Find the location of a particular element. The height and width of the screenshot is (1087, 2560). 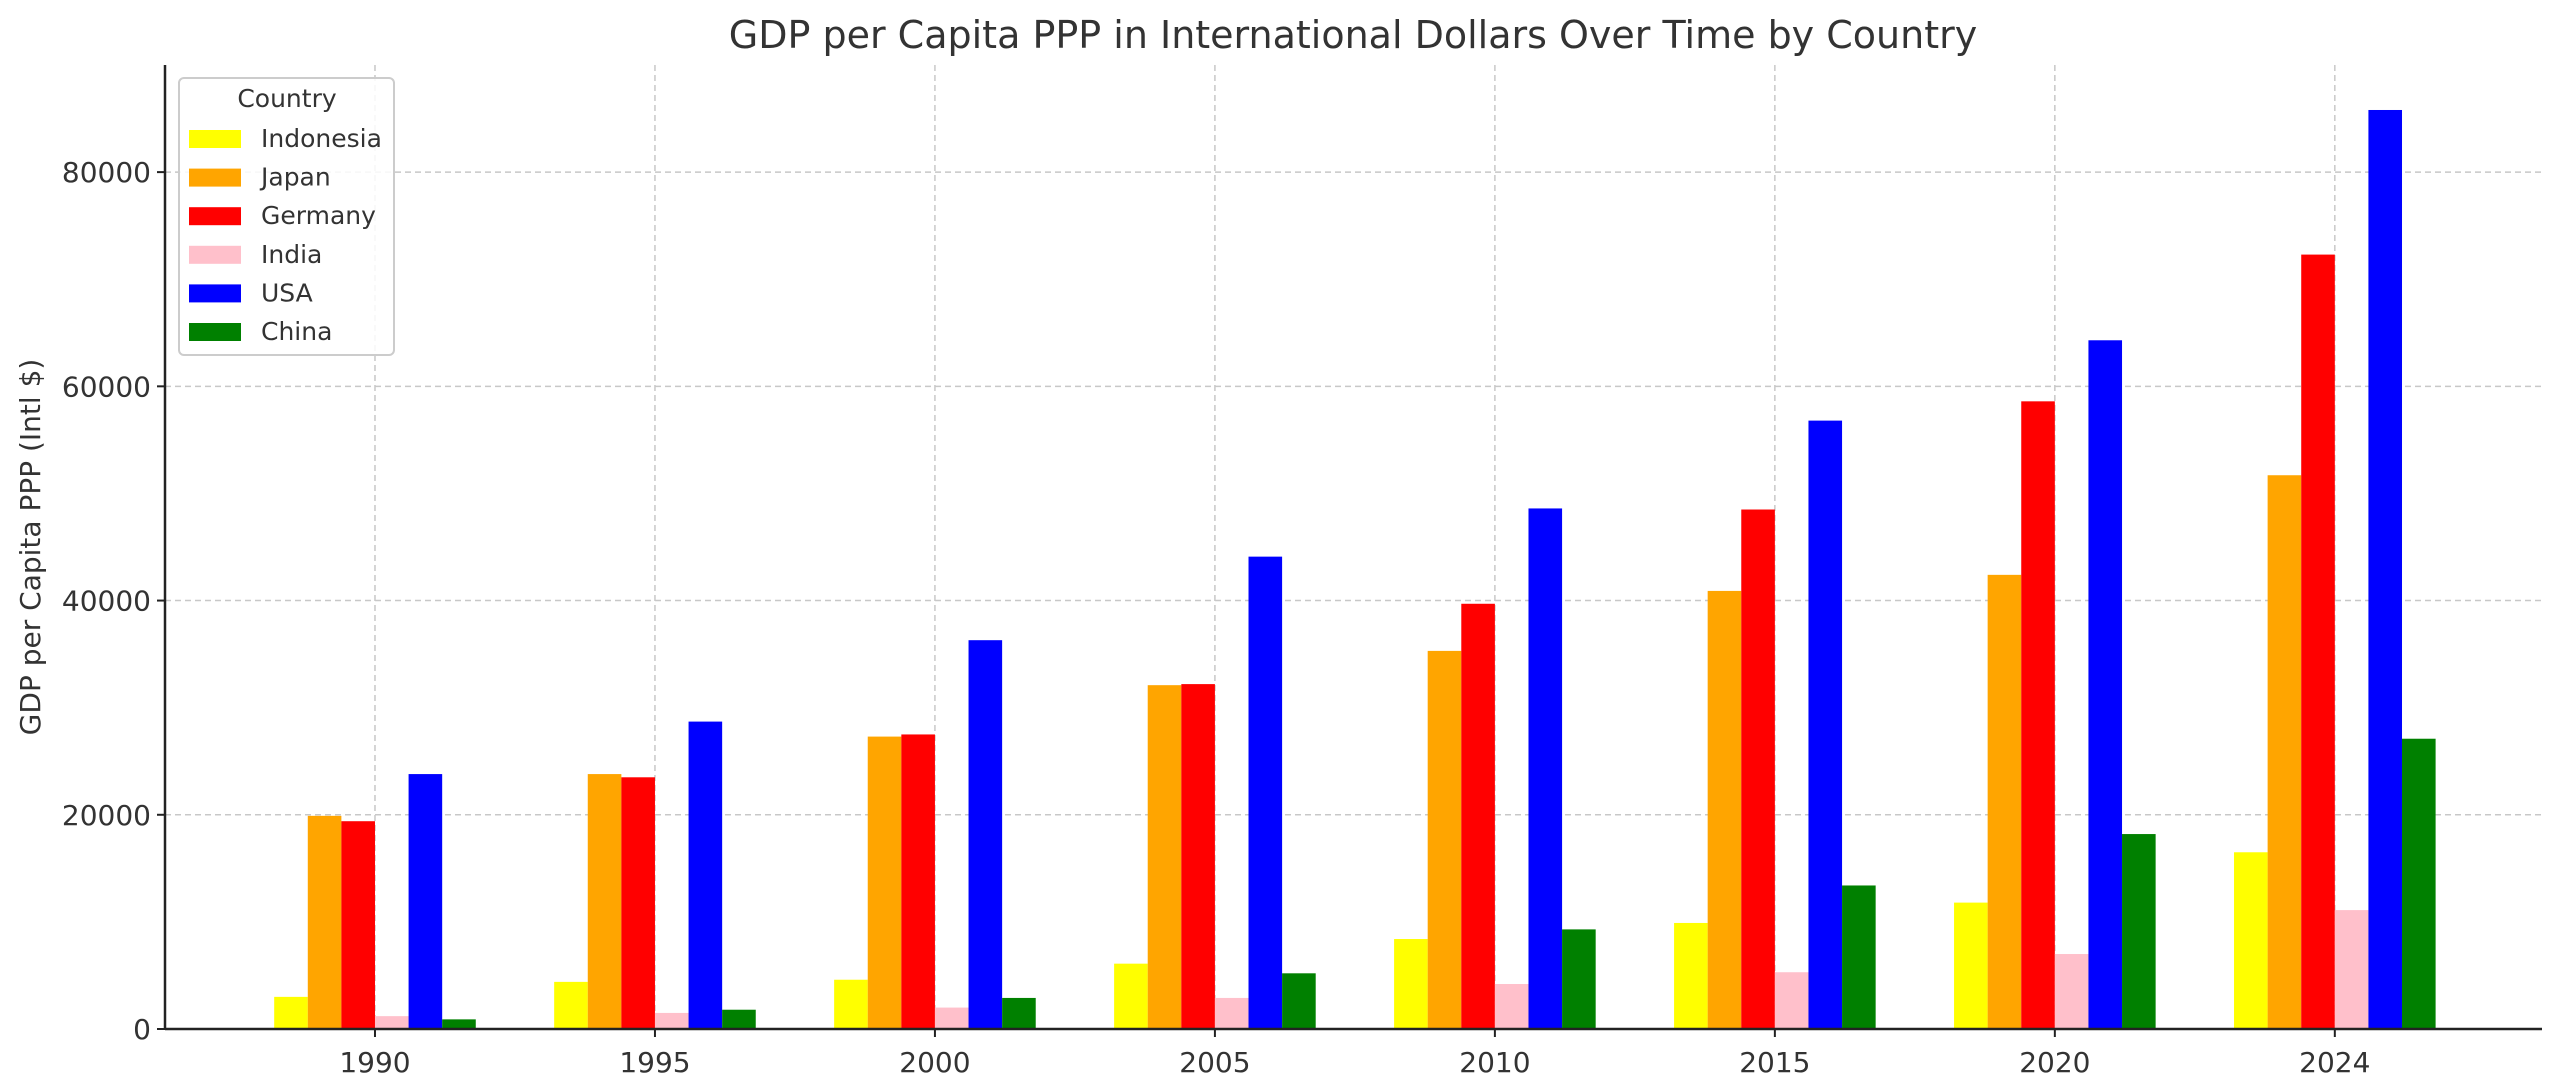

legend-title: Country is located at coordinates (287, 98).